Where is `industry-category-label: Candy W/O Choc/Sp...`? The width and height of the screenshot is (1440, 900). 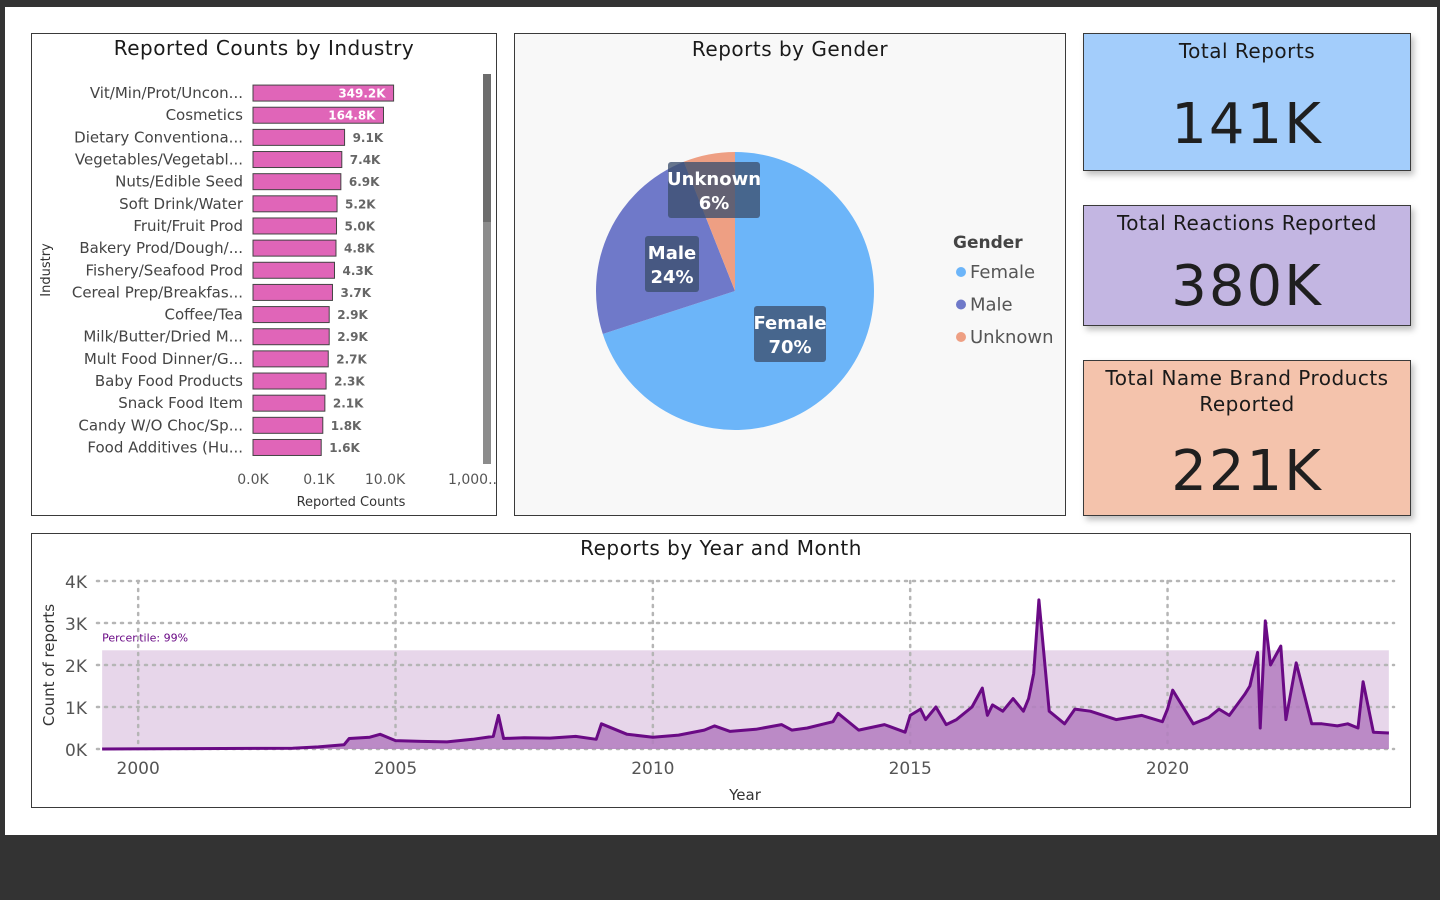 industry-category-label: Candy W/O Choc/Sp... is located at coordinates (160, 425).